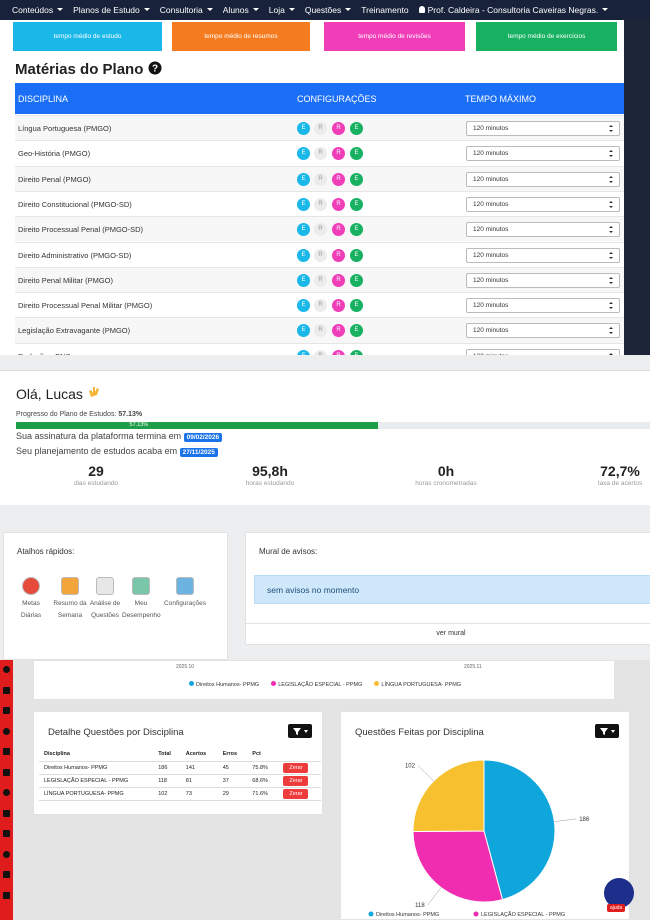  Describe the element at coordinates (337, 99) in the screenshot. I see `header-cell: CONFIGURAÇÕES` at that location.